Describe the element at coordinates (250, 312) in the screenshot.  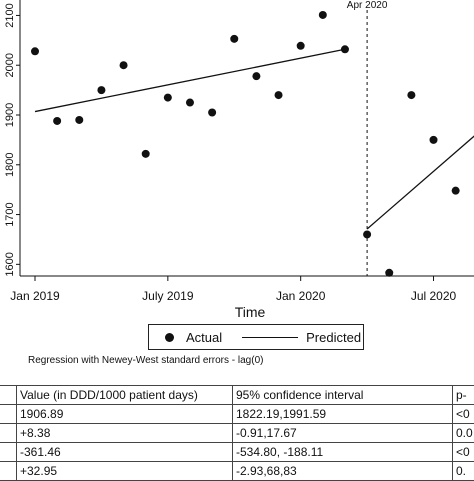
I see `x-axis-title: Time` at that location.